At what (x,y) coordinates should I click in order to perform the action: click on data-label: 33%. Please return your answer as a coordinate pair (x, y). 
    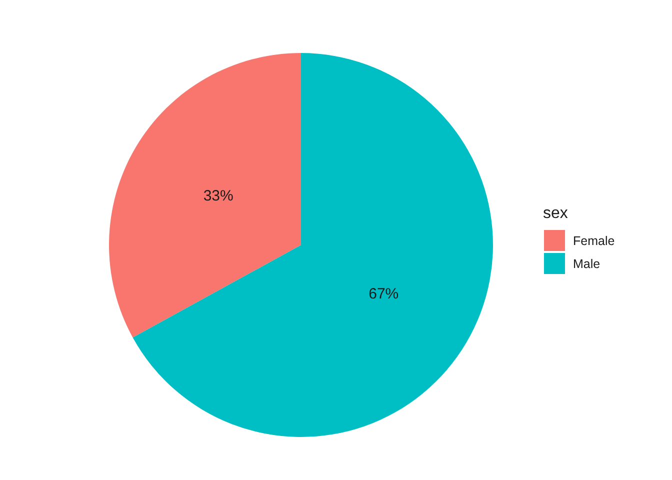
    Looking at the image, I should click on (218, 196).